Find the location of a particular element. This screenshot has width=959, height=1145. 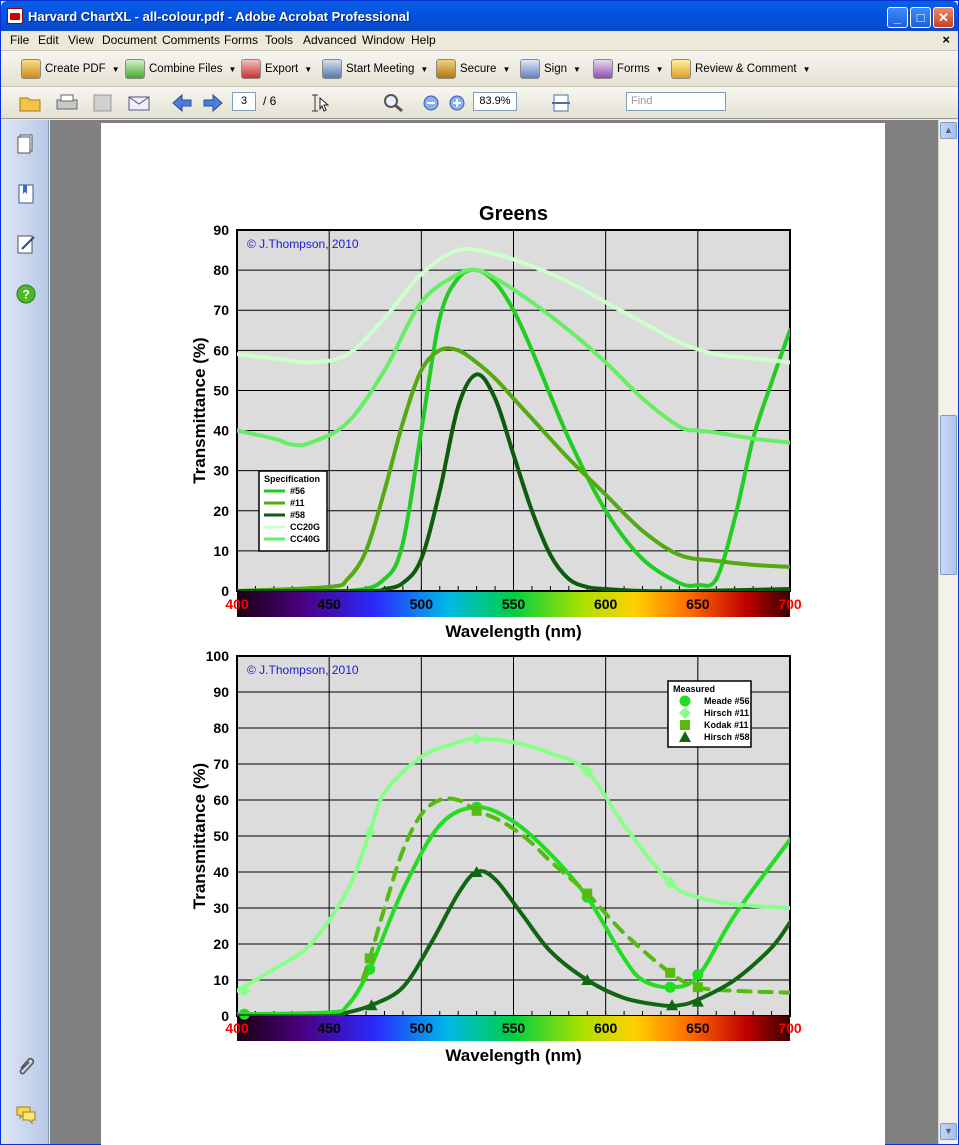

create-pdf-button: Create PDF ▼ is located at coordinates (70, 69).